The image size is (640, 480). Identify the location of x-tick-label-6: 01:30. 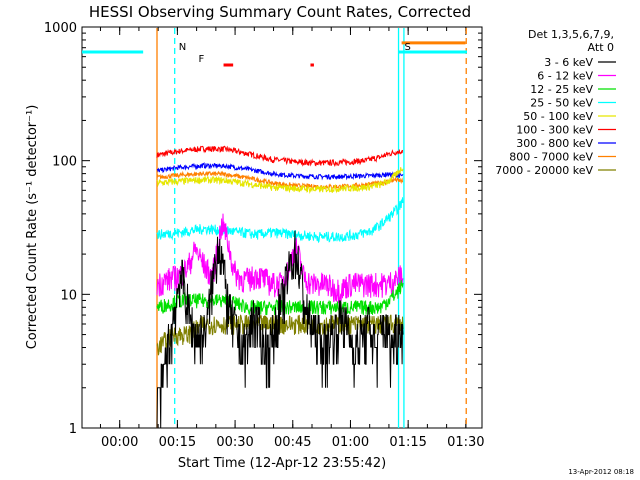
(465, 442).